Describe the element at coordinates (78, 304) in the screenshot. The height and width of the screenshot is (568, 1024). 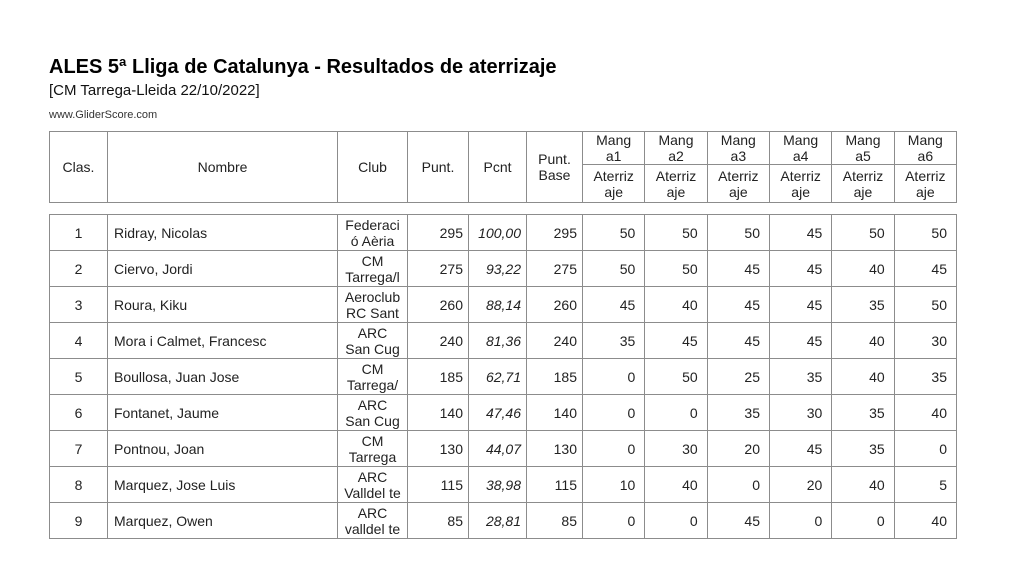
I see `rank-cell: 3` at that location.